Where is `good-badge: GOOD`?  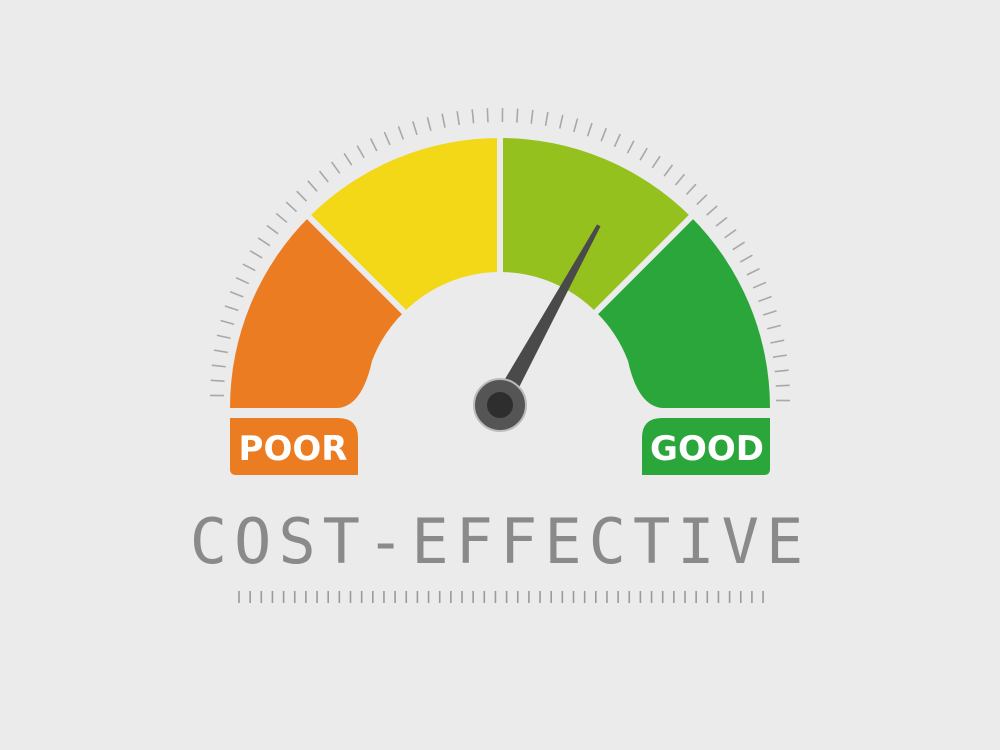
good-badge: GOOD is located at coordinates (706, 446).